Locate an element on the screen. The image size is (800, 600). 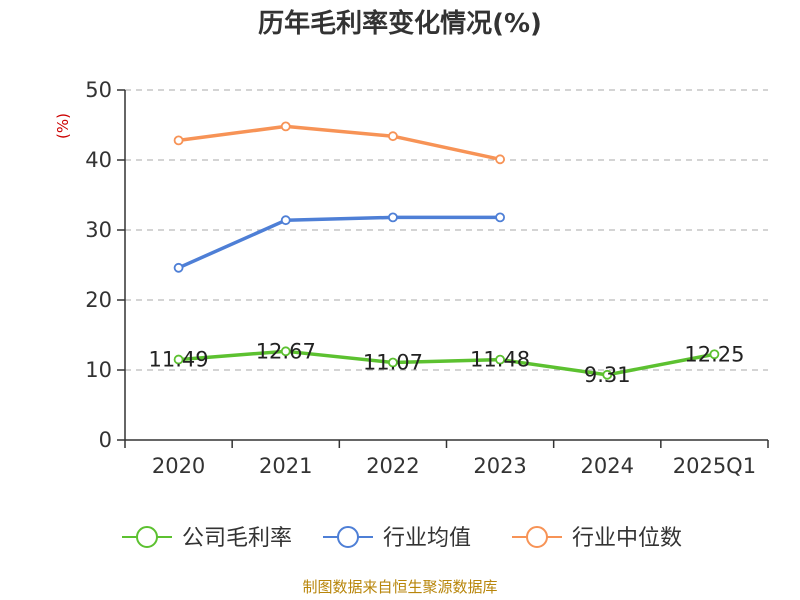
legend-item-1: 行业均值 is located at coordinates (397, 538).